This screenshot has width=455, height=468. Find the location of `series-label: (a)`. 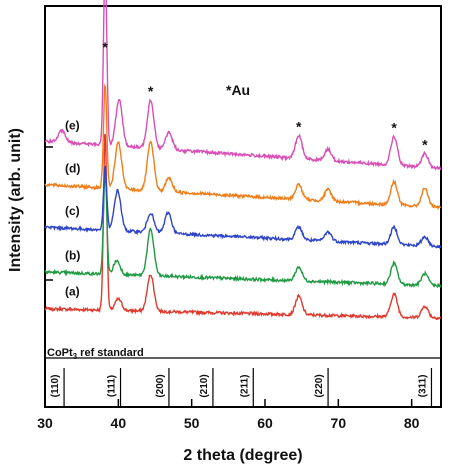

series-label: (a) is located at coordinates (72, 292).